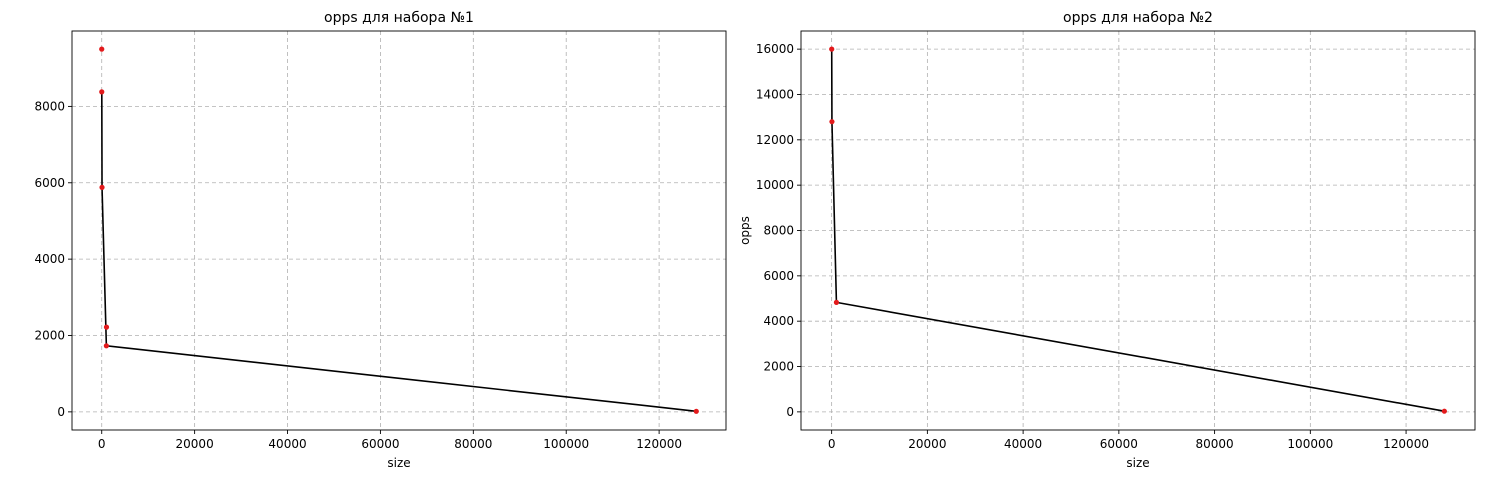  What do you see at coordinates (1138, 18) in the screenshot?
I see `chart-title: opps для набора №2` at bounding box center [1138, 18].